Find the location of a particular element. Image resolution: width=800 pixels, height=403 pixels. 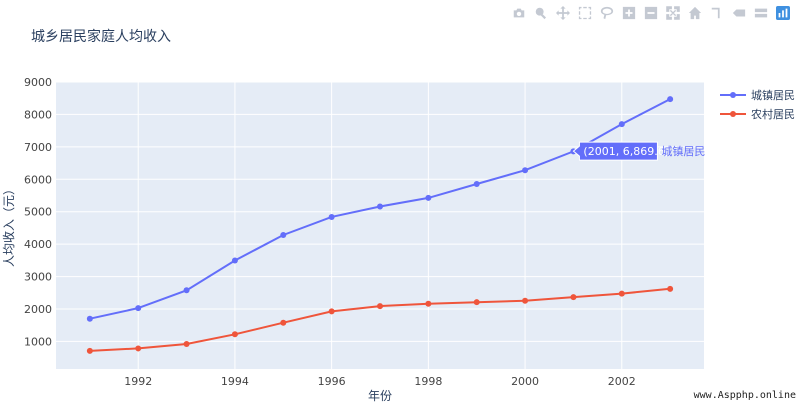

hover-label-box is located at coordinates (615, 151).